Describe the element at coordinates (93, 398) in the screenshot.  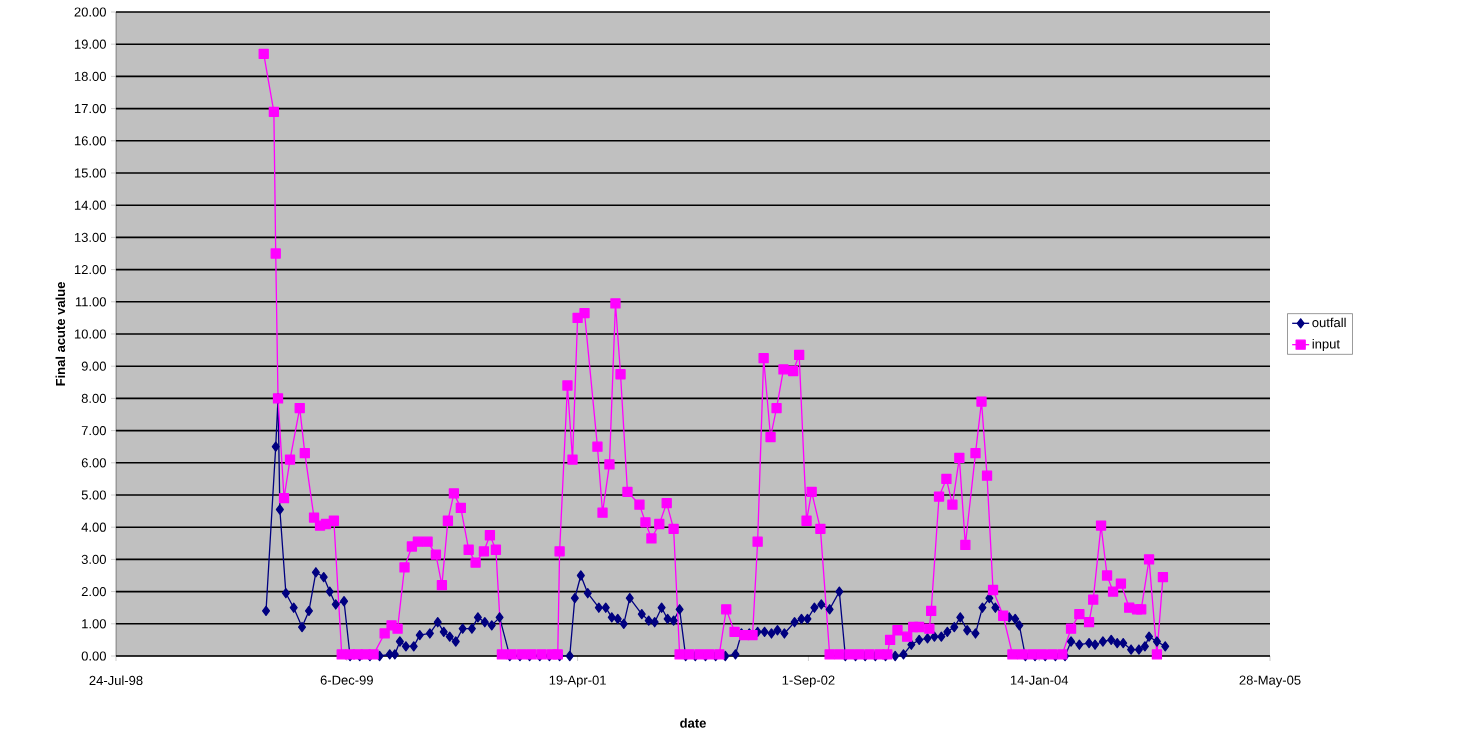
I see `y-tick-label: 8.00` at that location.